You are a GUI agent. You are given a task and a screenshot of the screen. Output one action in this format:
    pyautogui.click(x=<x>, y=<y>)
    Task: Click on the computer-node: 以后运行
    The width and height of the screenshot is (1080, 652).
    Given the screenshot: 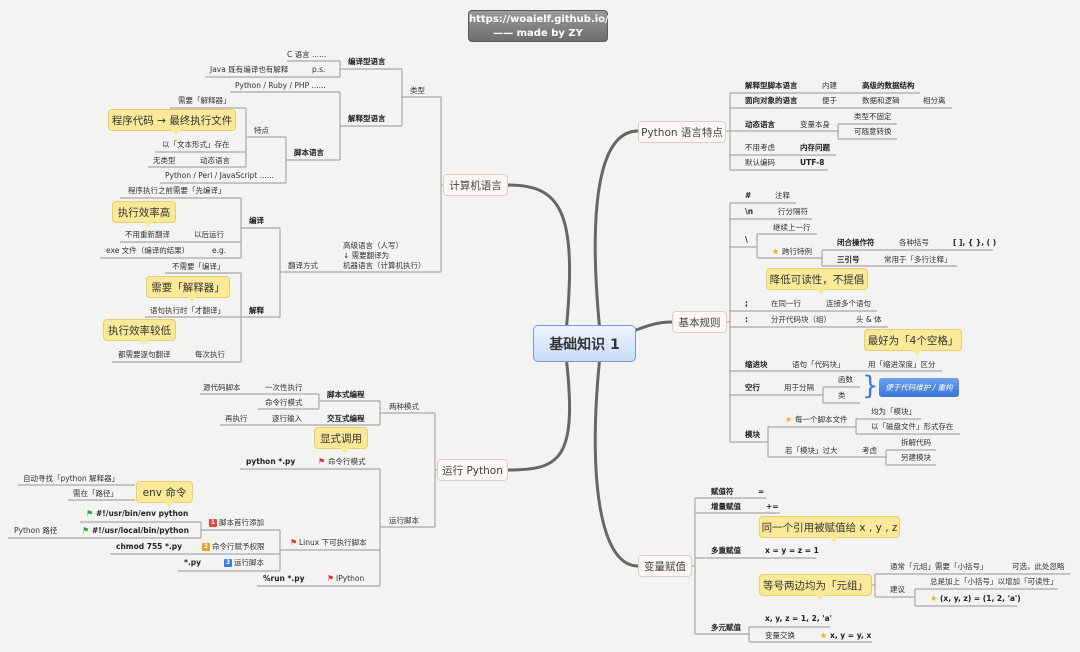 What is the action you would take?
    pyautogui.click(x=209, y=234)
    